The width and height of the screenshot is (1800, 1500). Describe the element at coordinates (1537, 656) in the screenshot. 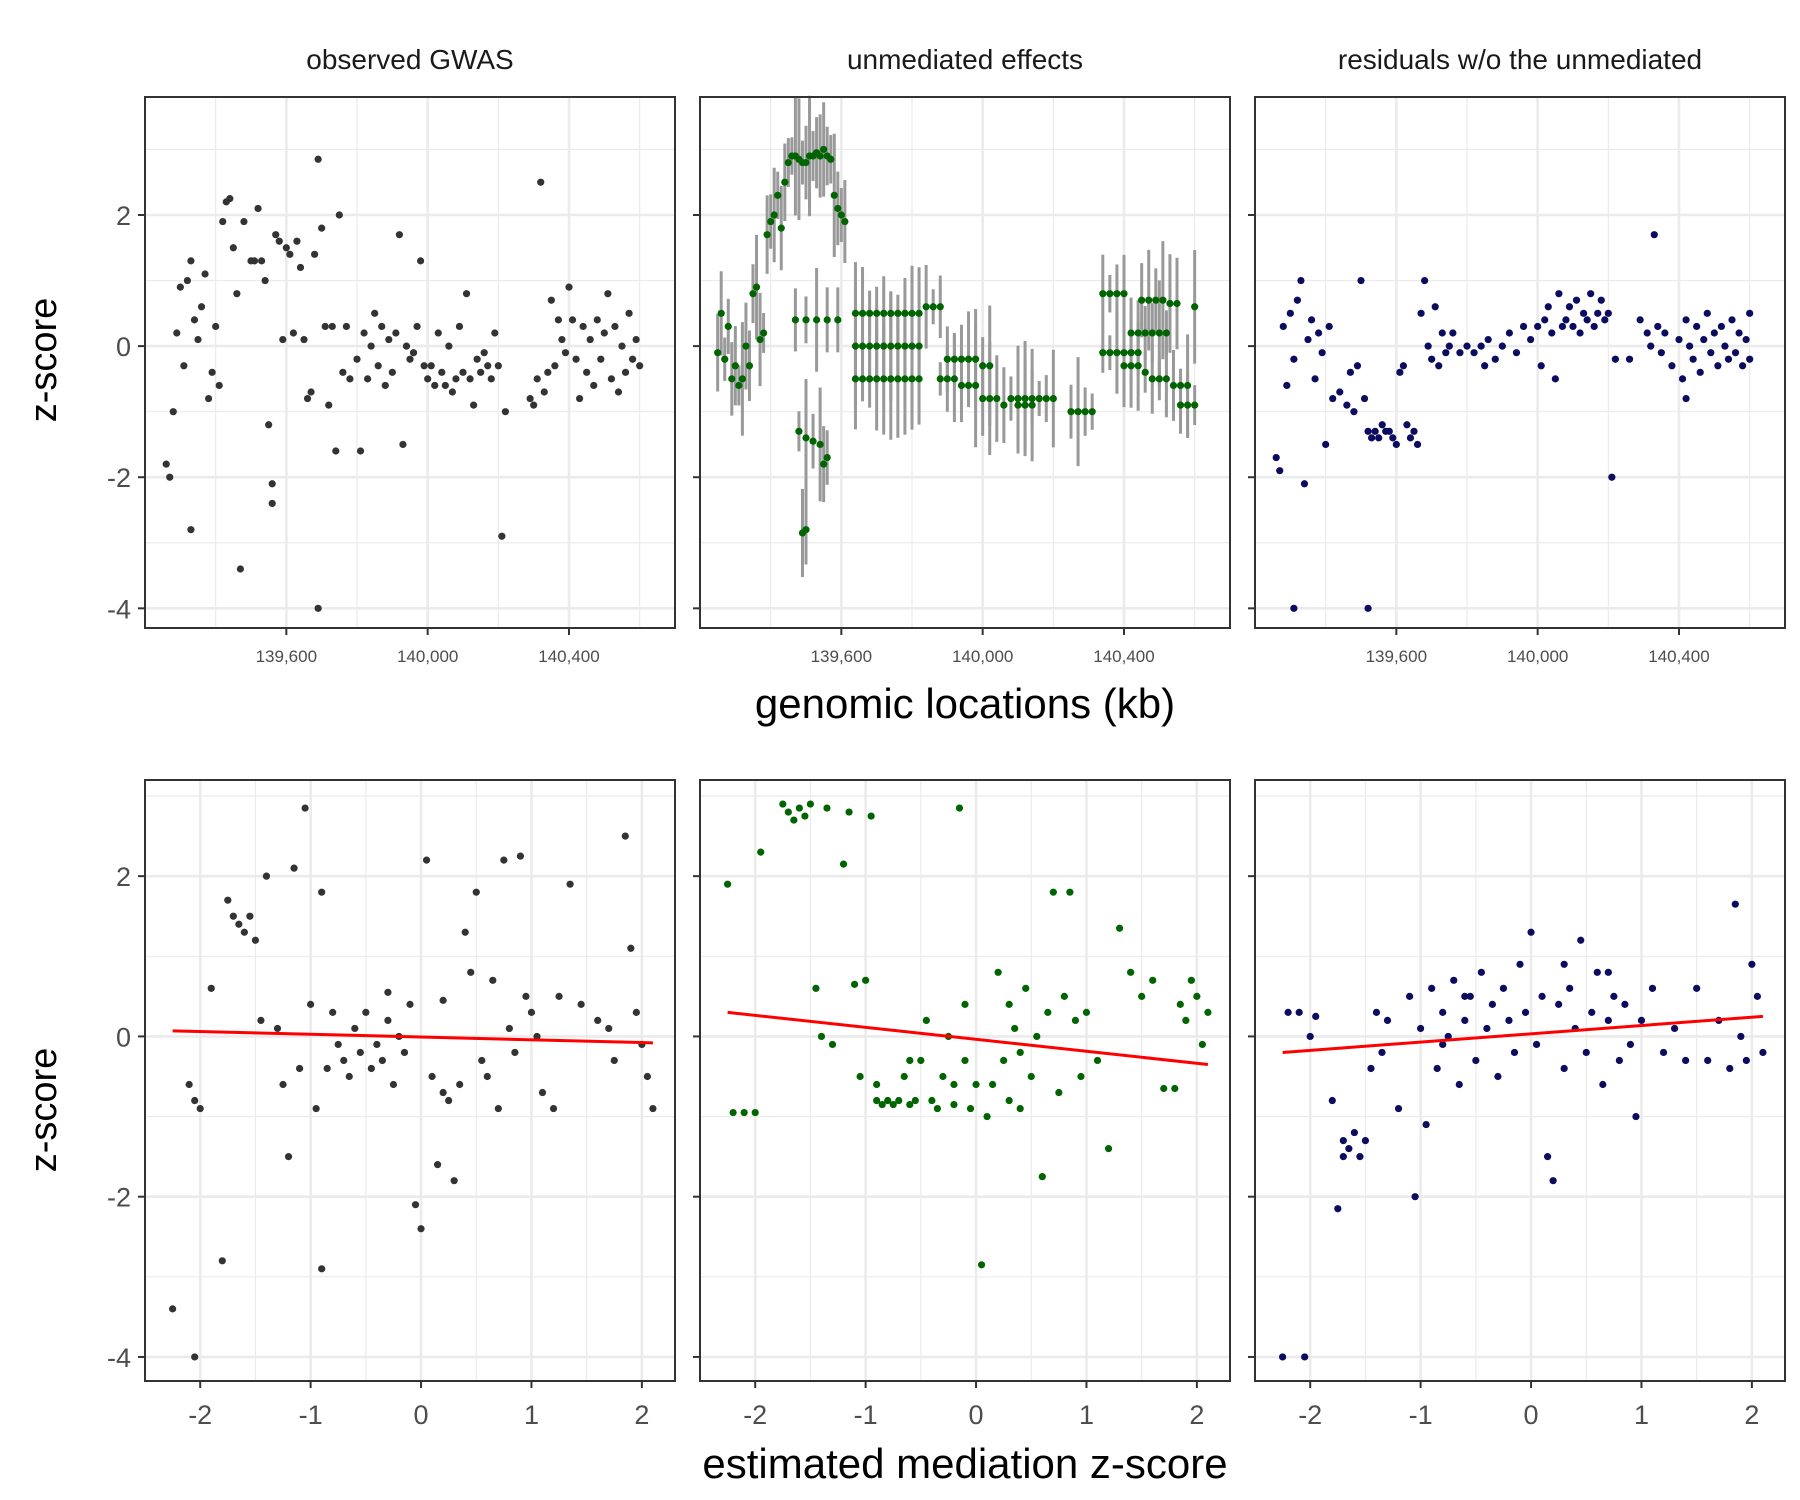

I see `x-tick-label: 140,000` at that location.